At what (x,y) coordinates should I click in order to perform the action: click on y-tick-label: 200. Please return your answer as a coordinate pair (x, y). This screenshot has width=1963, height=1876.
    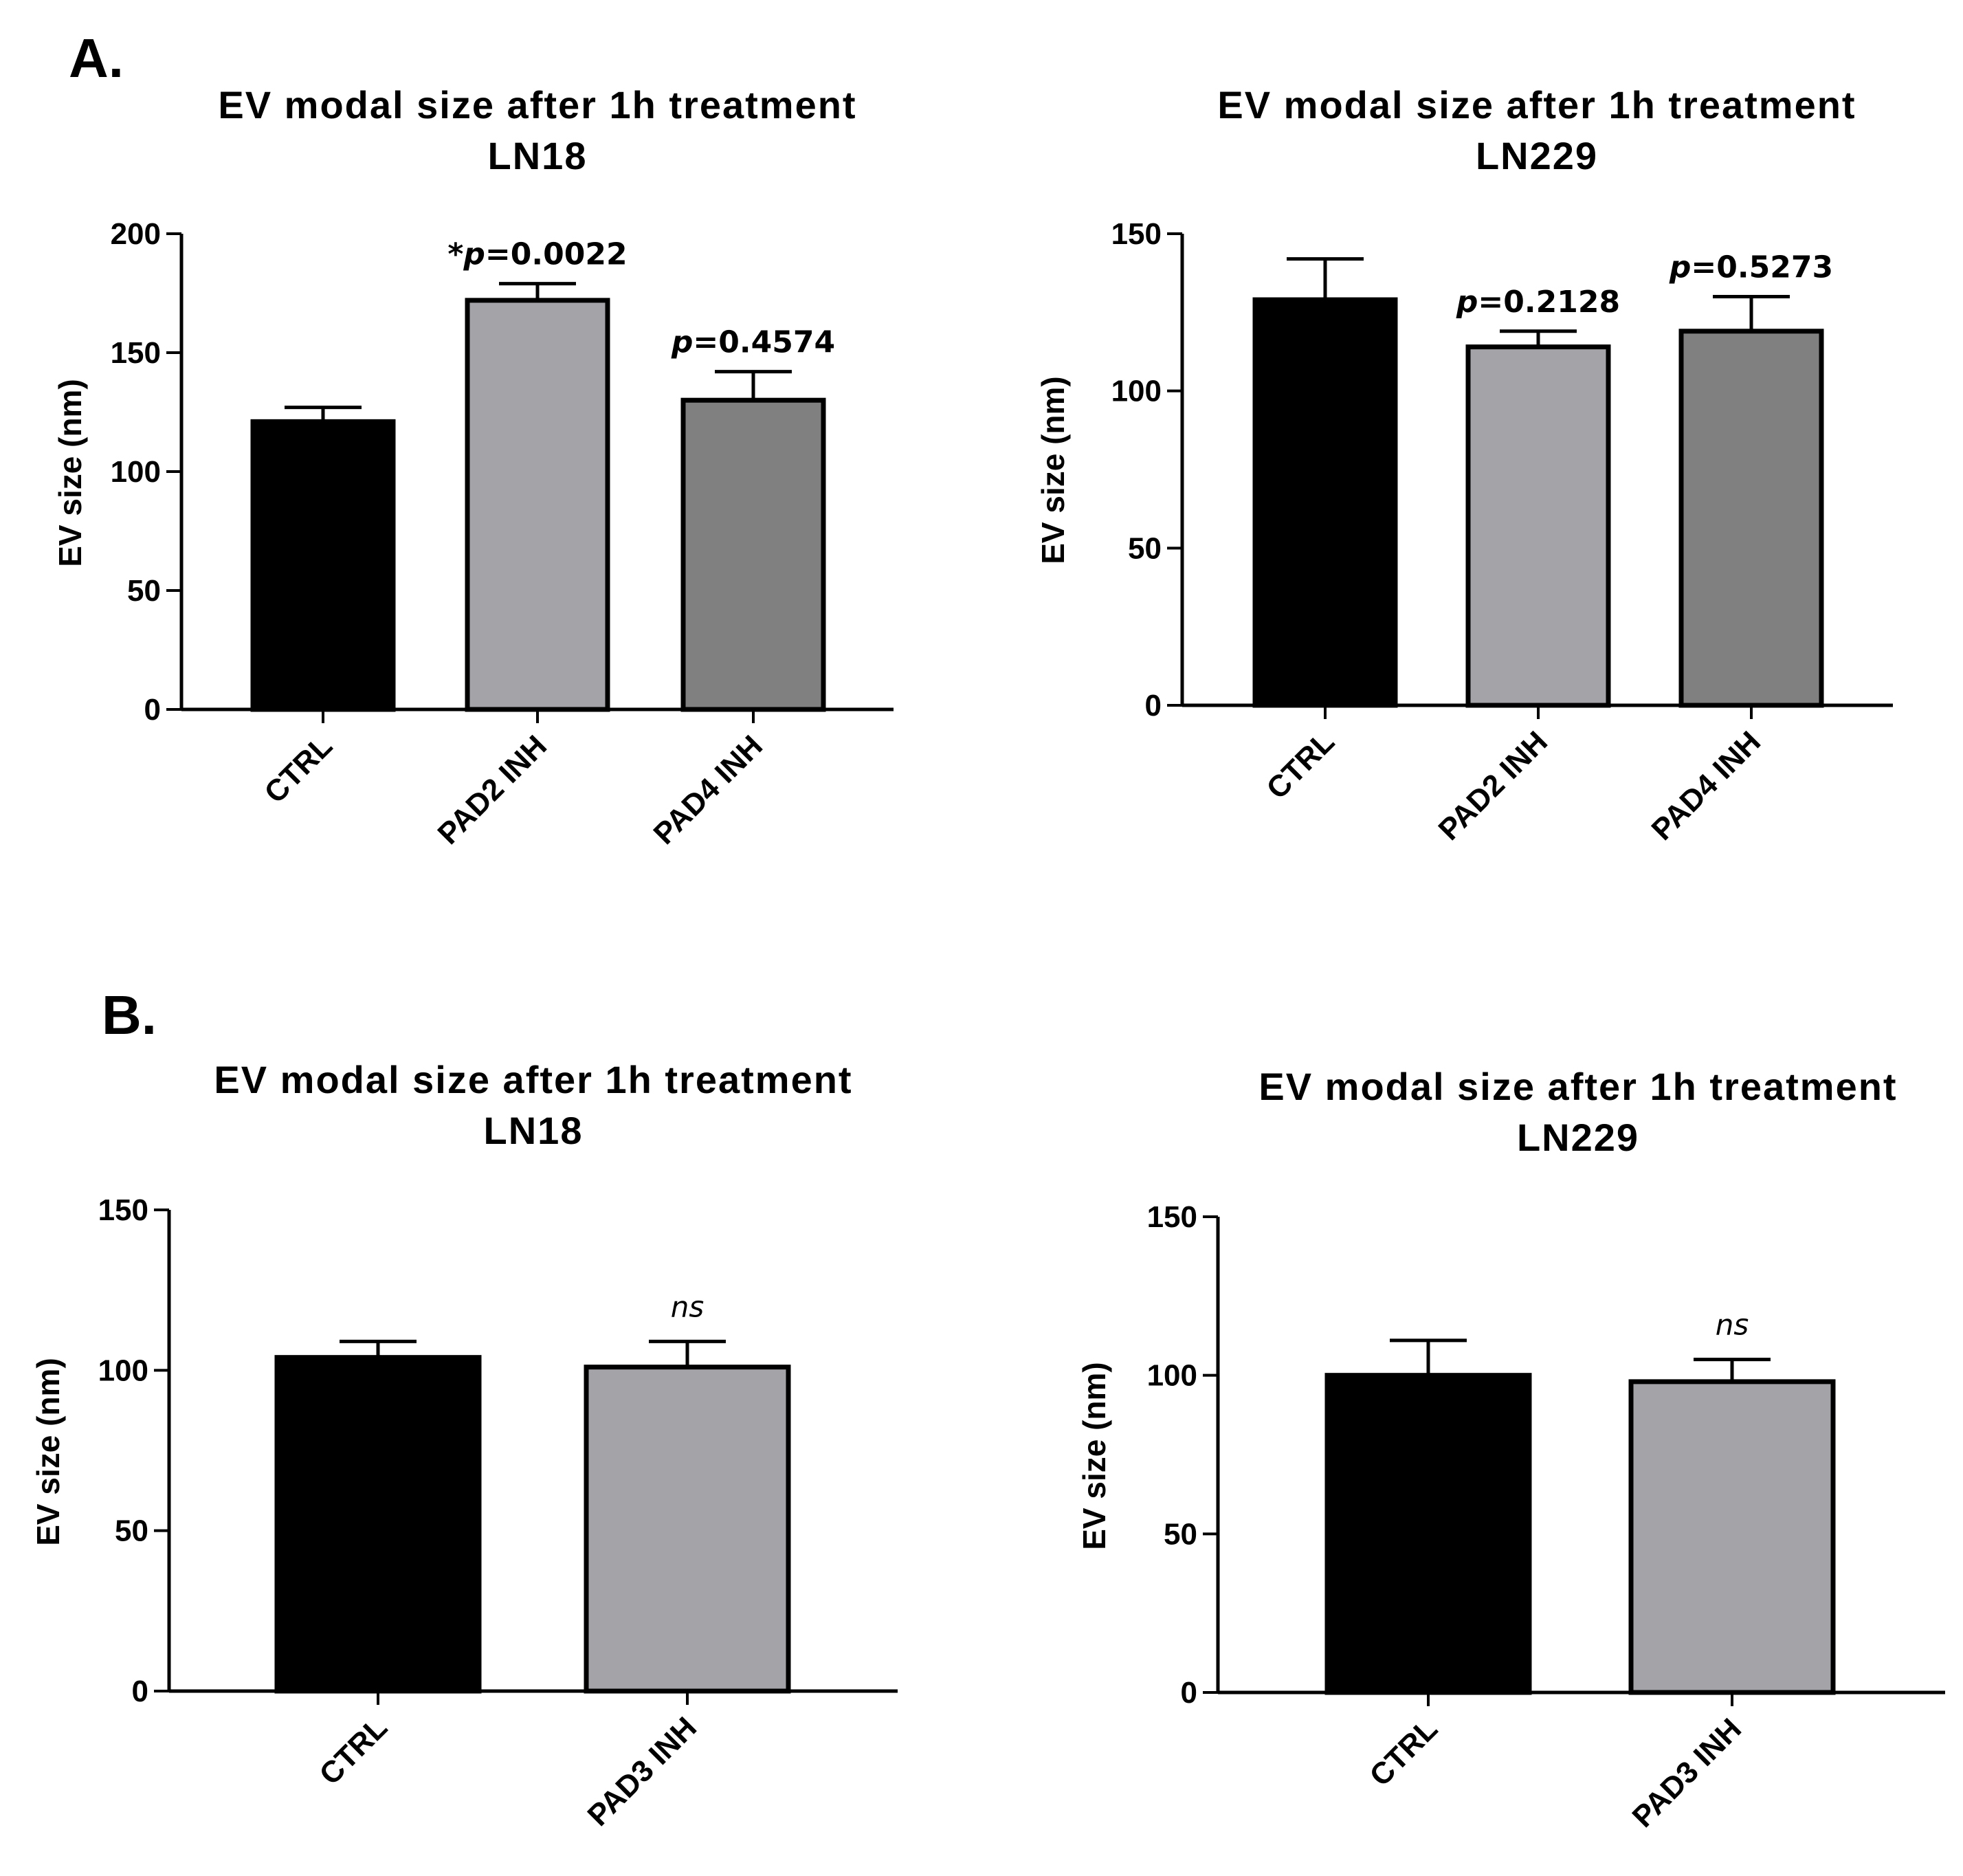
    Looking at the image, I should click on (136, 234).